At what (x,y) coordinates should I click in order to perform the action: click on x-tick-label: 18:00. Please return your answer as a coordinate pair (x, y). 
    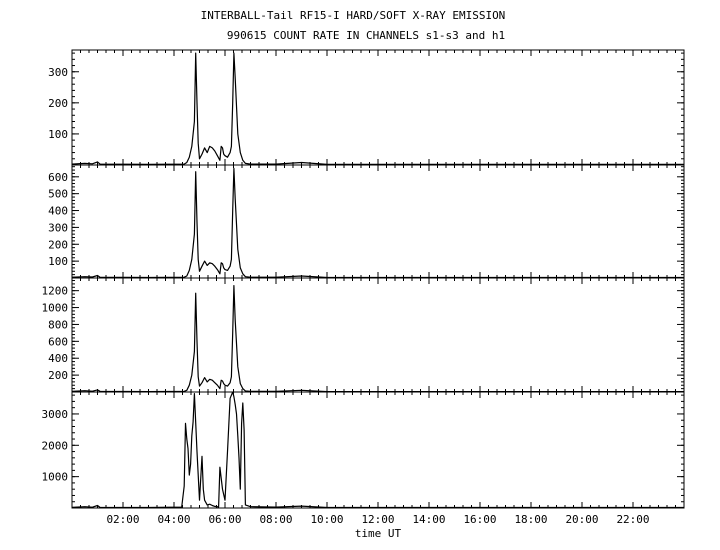
    Looking at the image, I should click on (530, 519).